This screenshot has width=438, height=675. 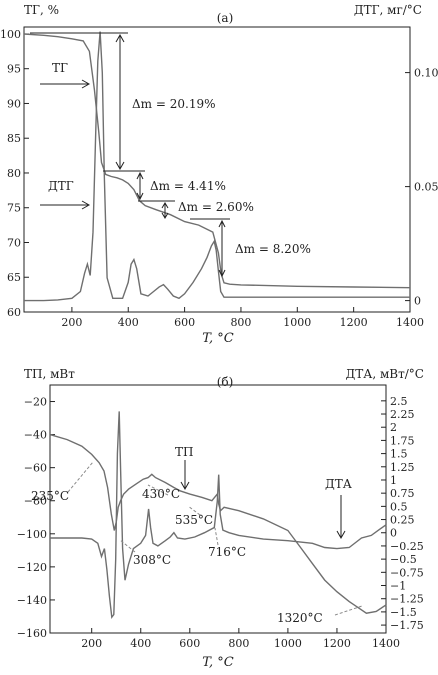 What do you see at coordinates (388, 10) in the screenshot?
I see `panel-a-right-axis-title: ДТГ, мг/°C` at bounding box center [388, 10].